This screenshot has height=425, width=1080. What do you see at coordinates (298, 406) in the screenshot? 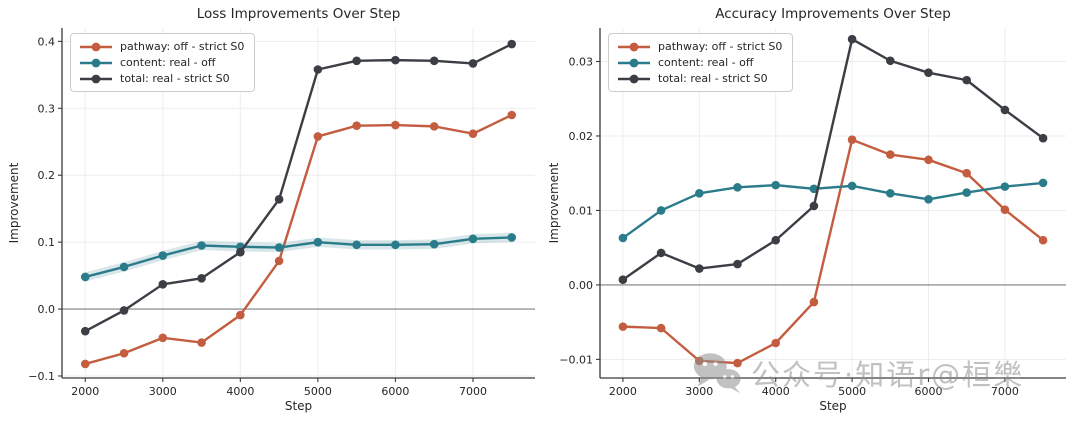
I see `x-axis-label: Step` at bounding box center [298, 406].